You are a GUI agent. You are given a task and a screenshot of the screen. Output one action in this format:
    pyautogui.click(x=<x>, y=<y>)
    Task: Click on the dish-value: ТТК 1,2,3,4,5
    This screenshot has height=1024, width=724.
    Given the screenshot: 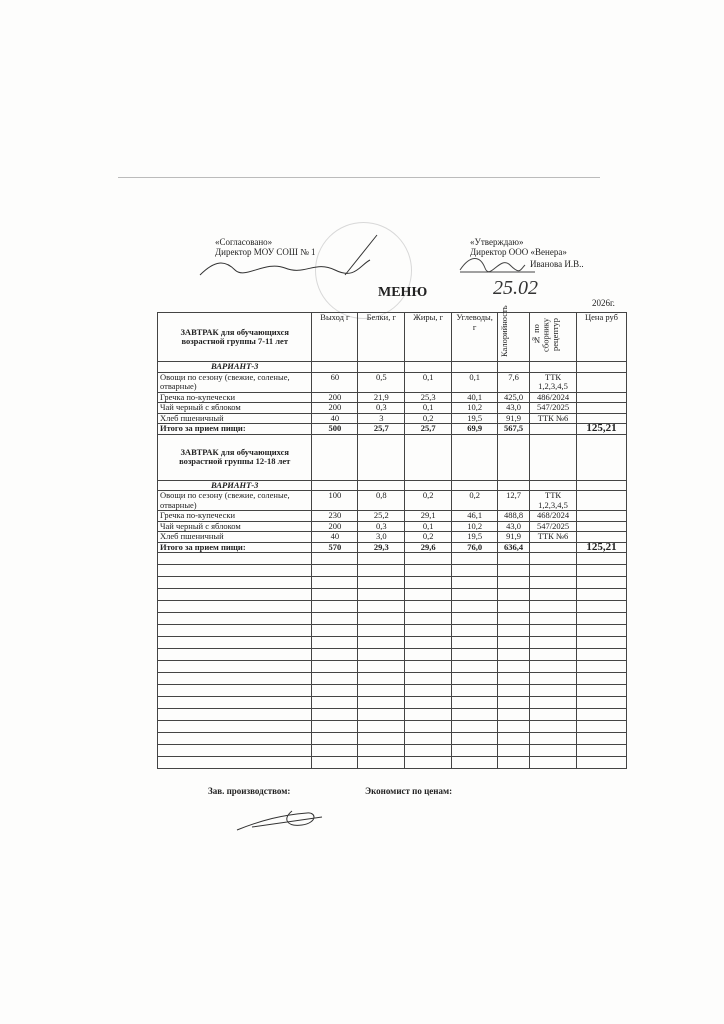 What is the action you would take?
    pyautogui.click(x=553, y=382)
    